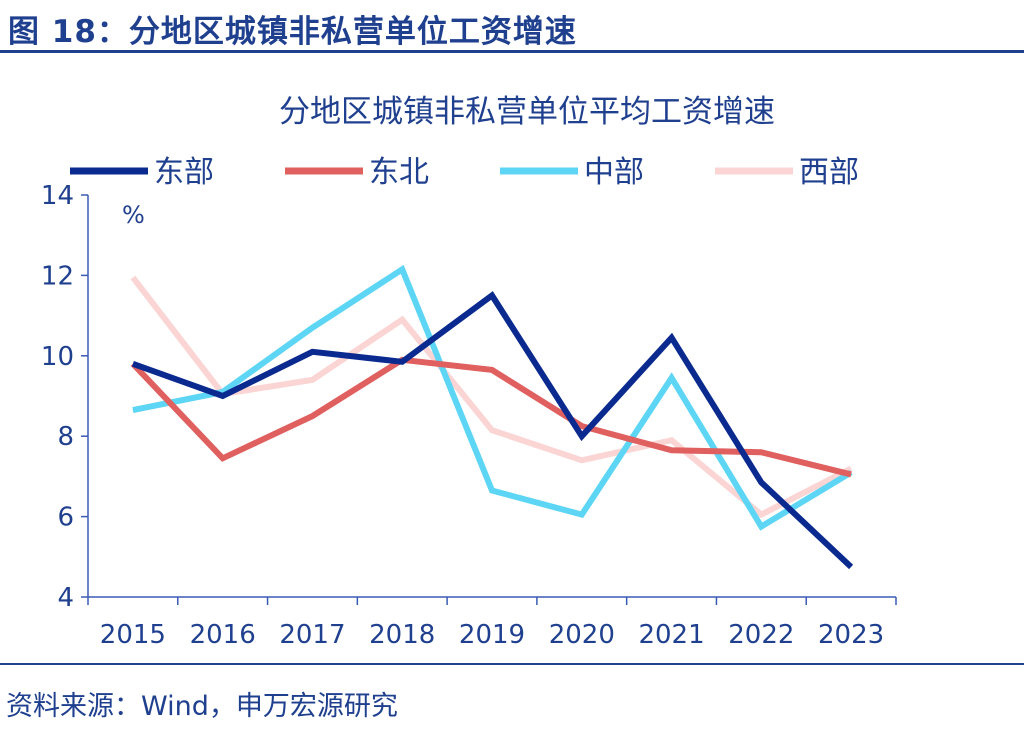 The height and width of the screenshot is (731, 1024). I want to click on x-tick-label: 2015, so click(133, 635).